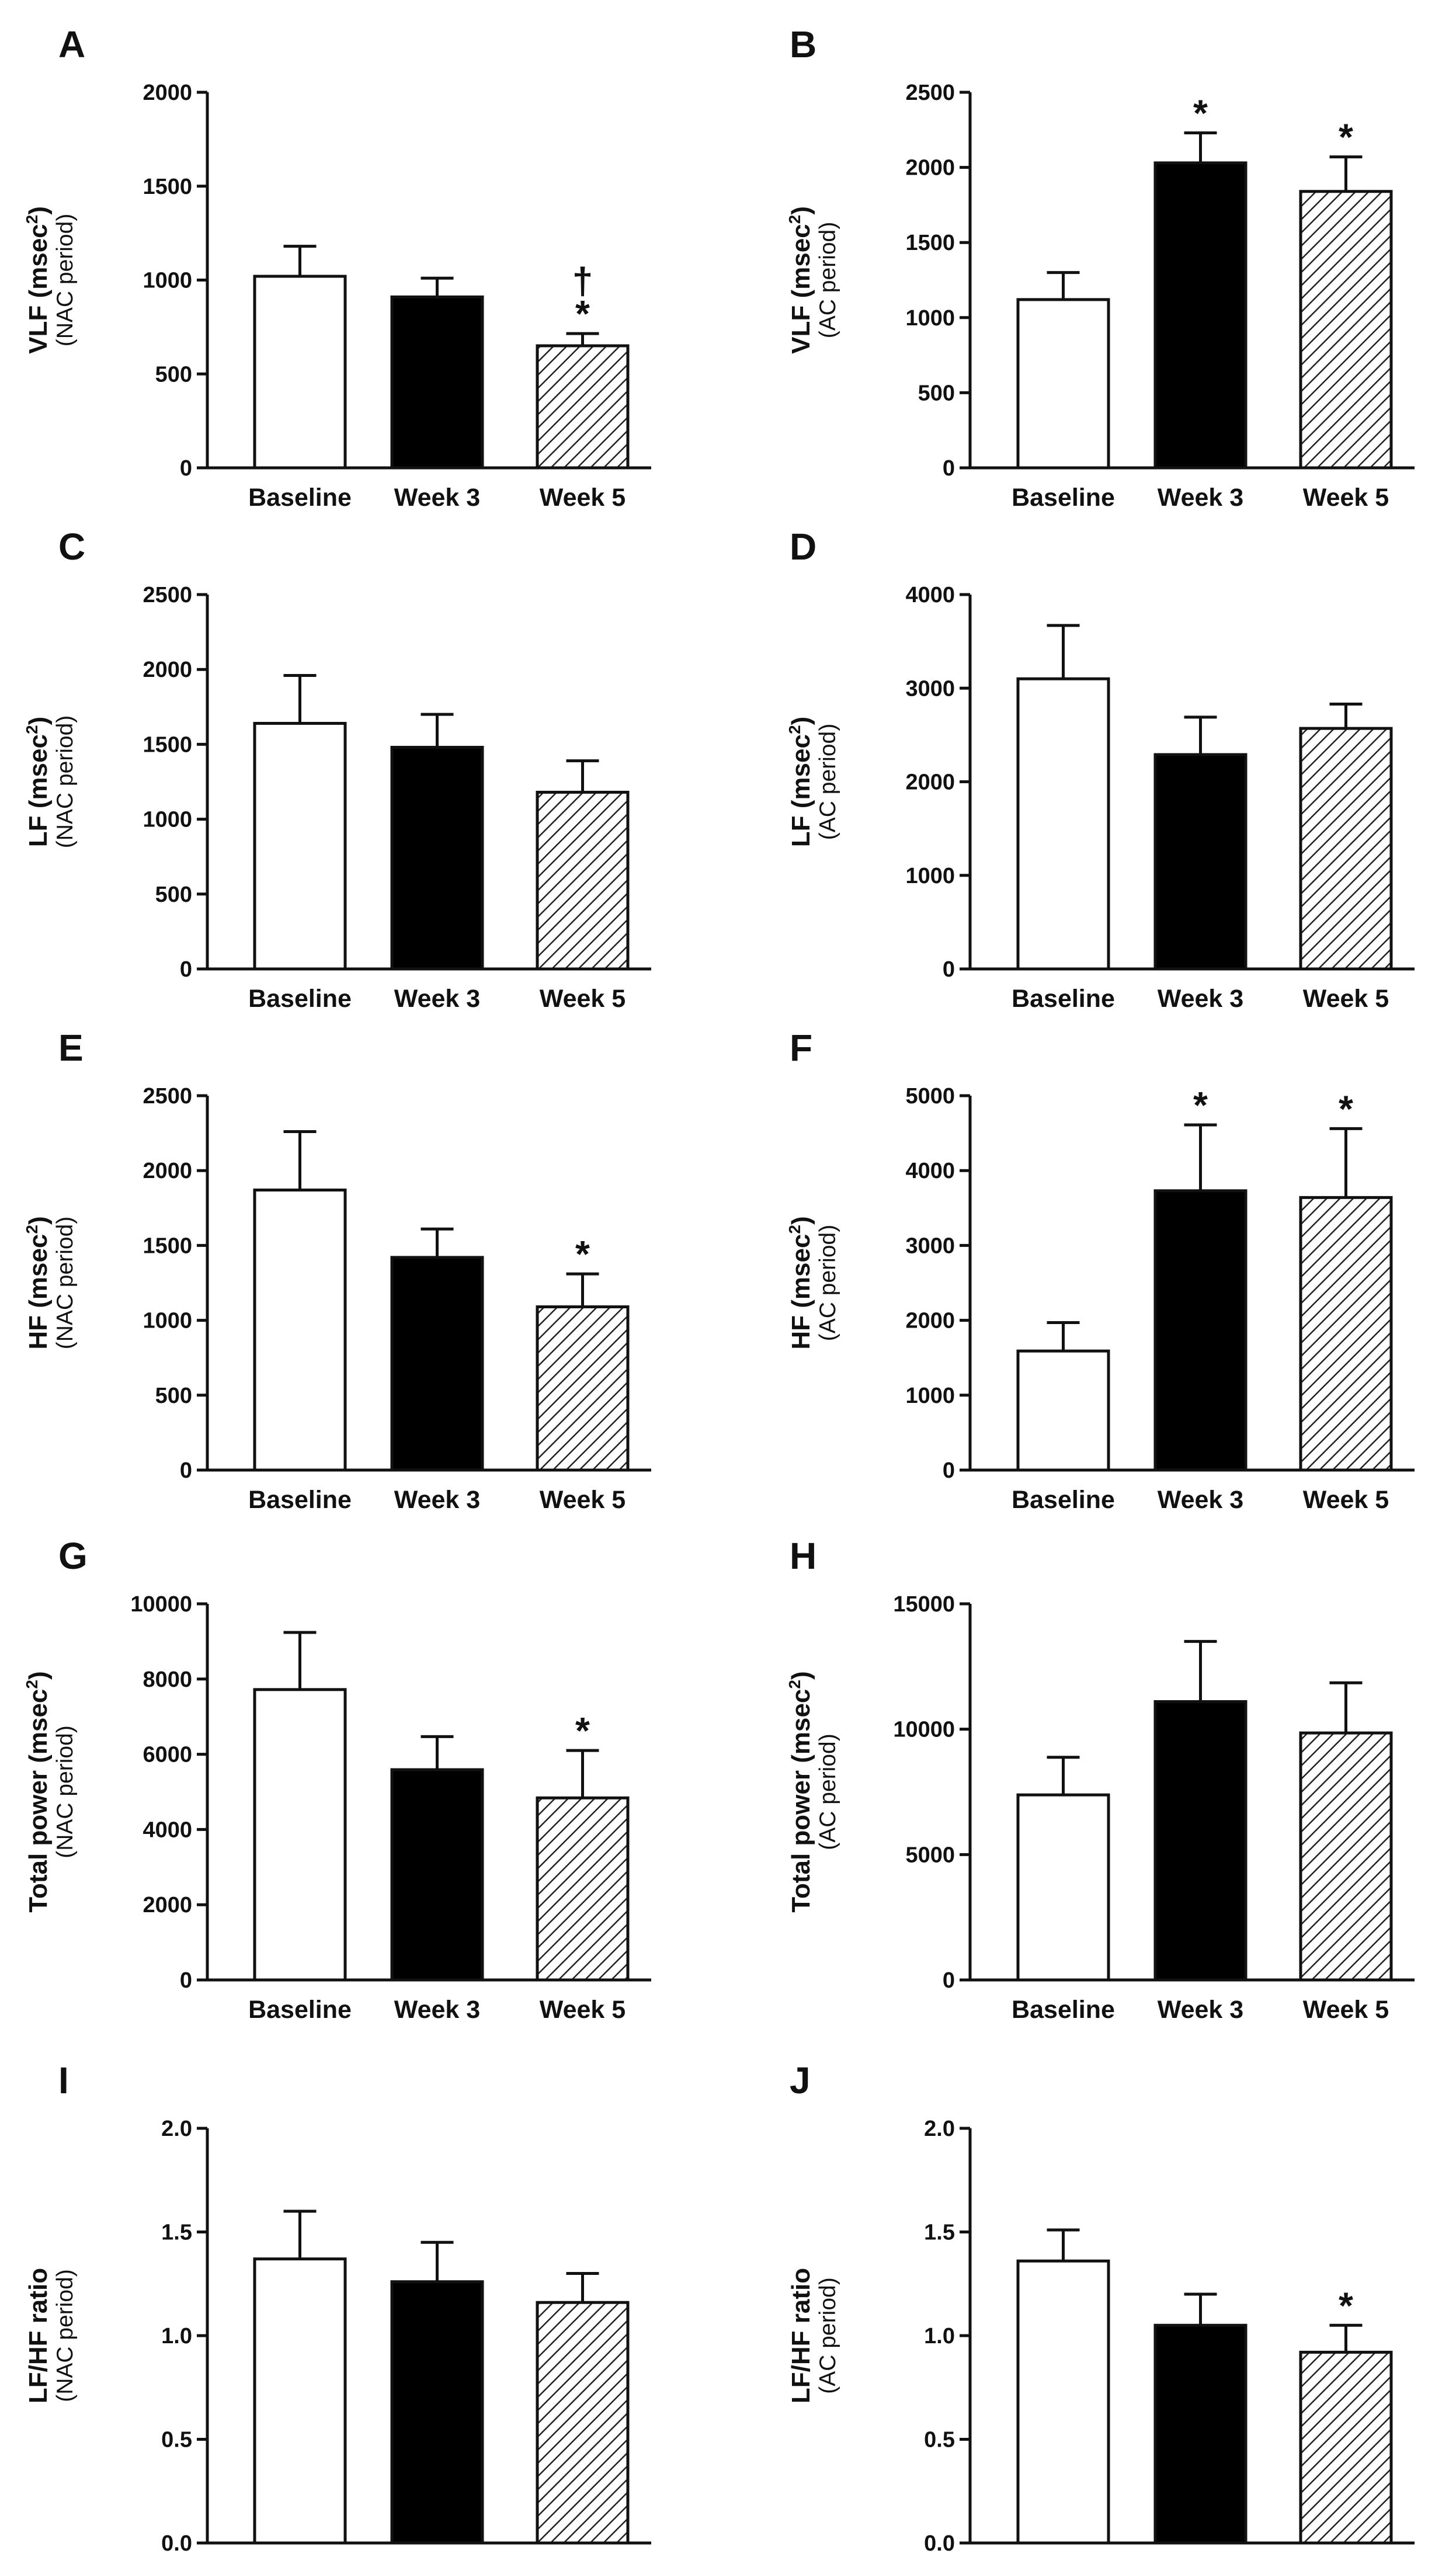  I want to click on y-tick-label: 8000, so click(167, 1679).